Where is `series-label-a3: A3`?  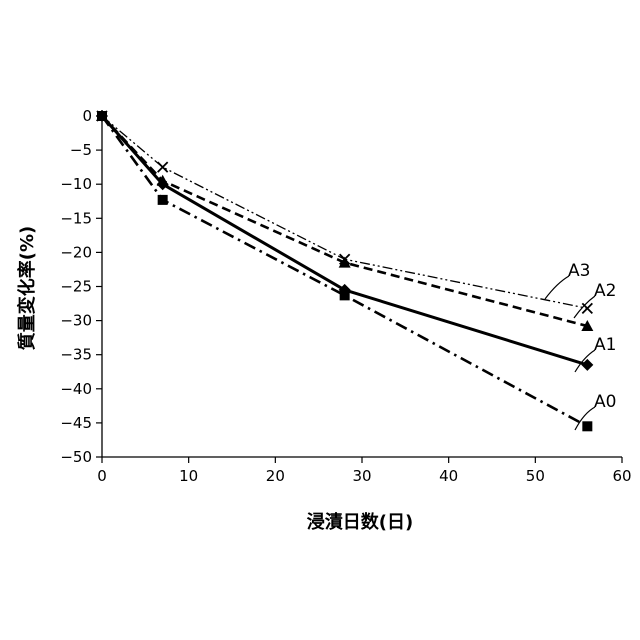 series-label-a3: A3 is located at coordinates (579, 271).